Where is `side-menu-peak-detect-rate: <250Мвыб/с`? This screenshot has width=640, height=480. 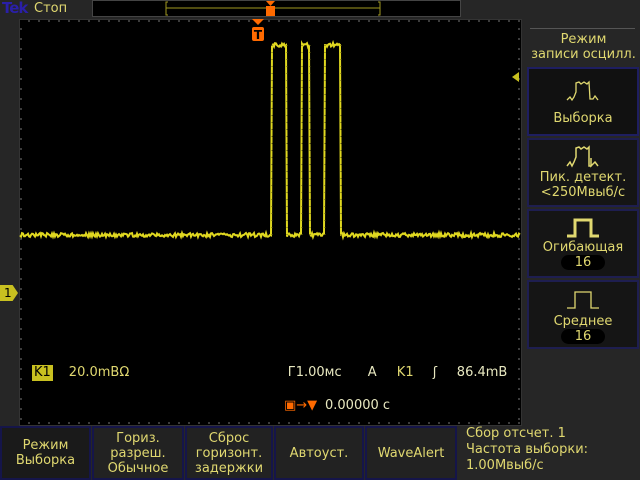
side-menu-peak-detect-rate: <250Мвыб/с is located at coordinates (583, 192).